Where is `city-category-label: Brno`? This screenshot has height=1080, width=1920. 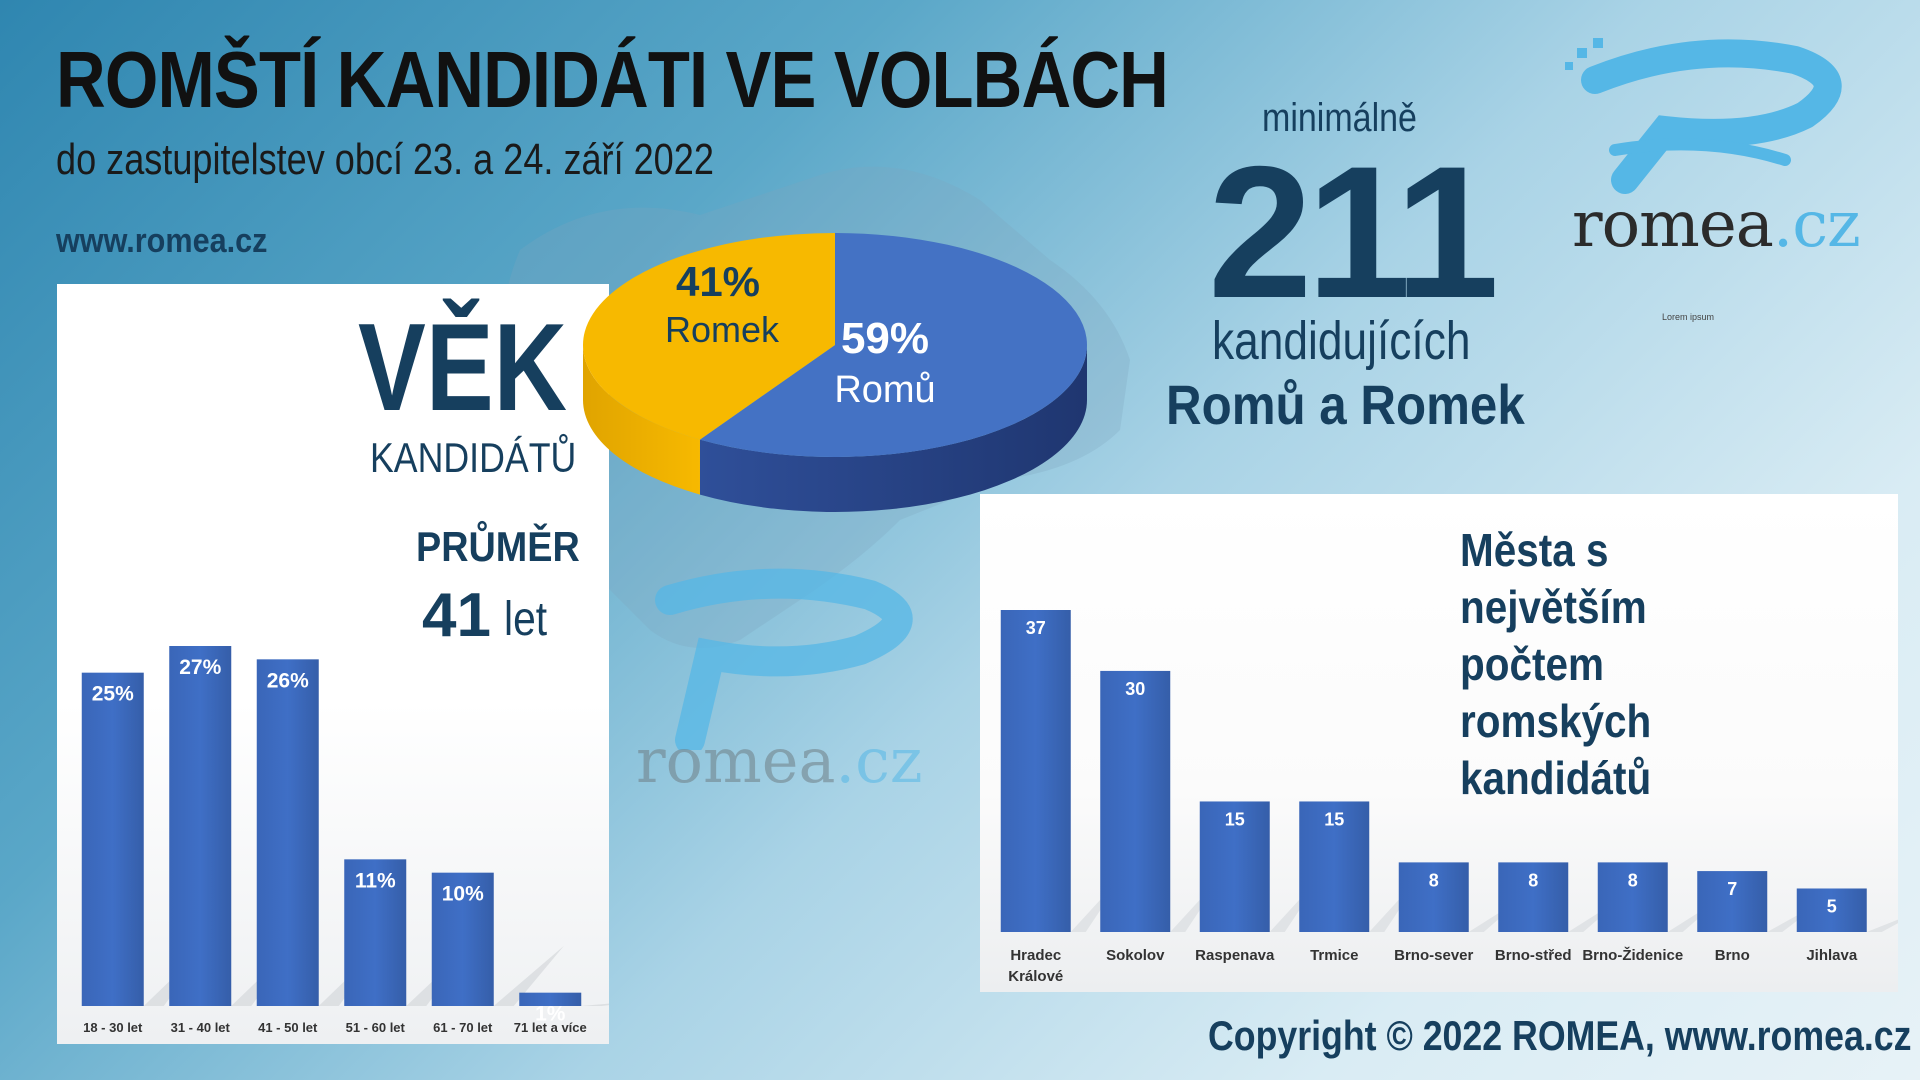
city-category-label: Brno is located at coordinates (1732, 955).